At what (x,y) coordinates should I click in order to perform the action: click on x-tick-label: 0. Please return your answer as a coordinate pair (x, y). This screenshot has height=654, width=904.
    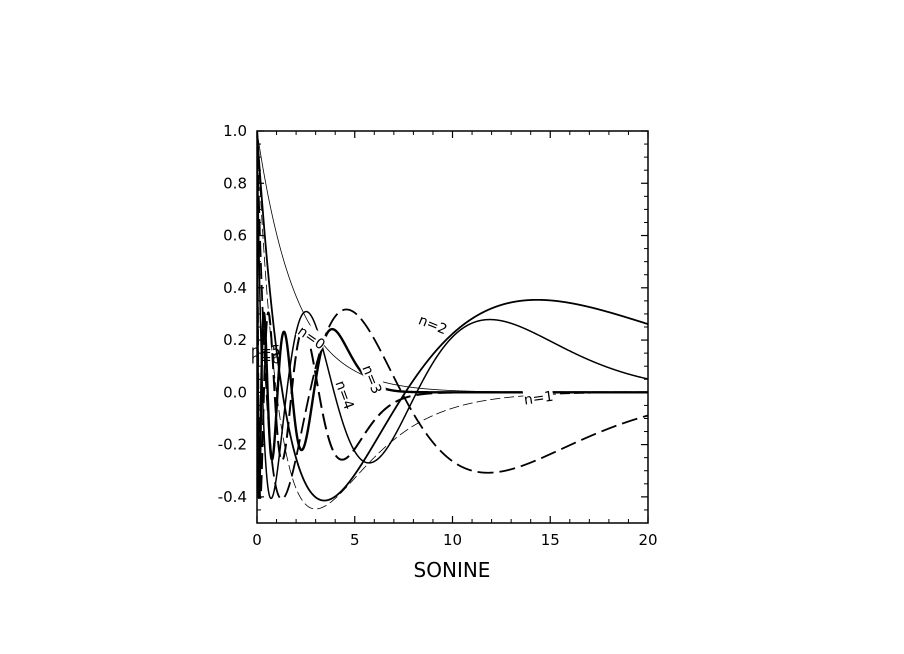
    Looking at the image, I should click on (257, 540).